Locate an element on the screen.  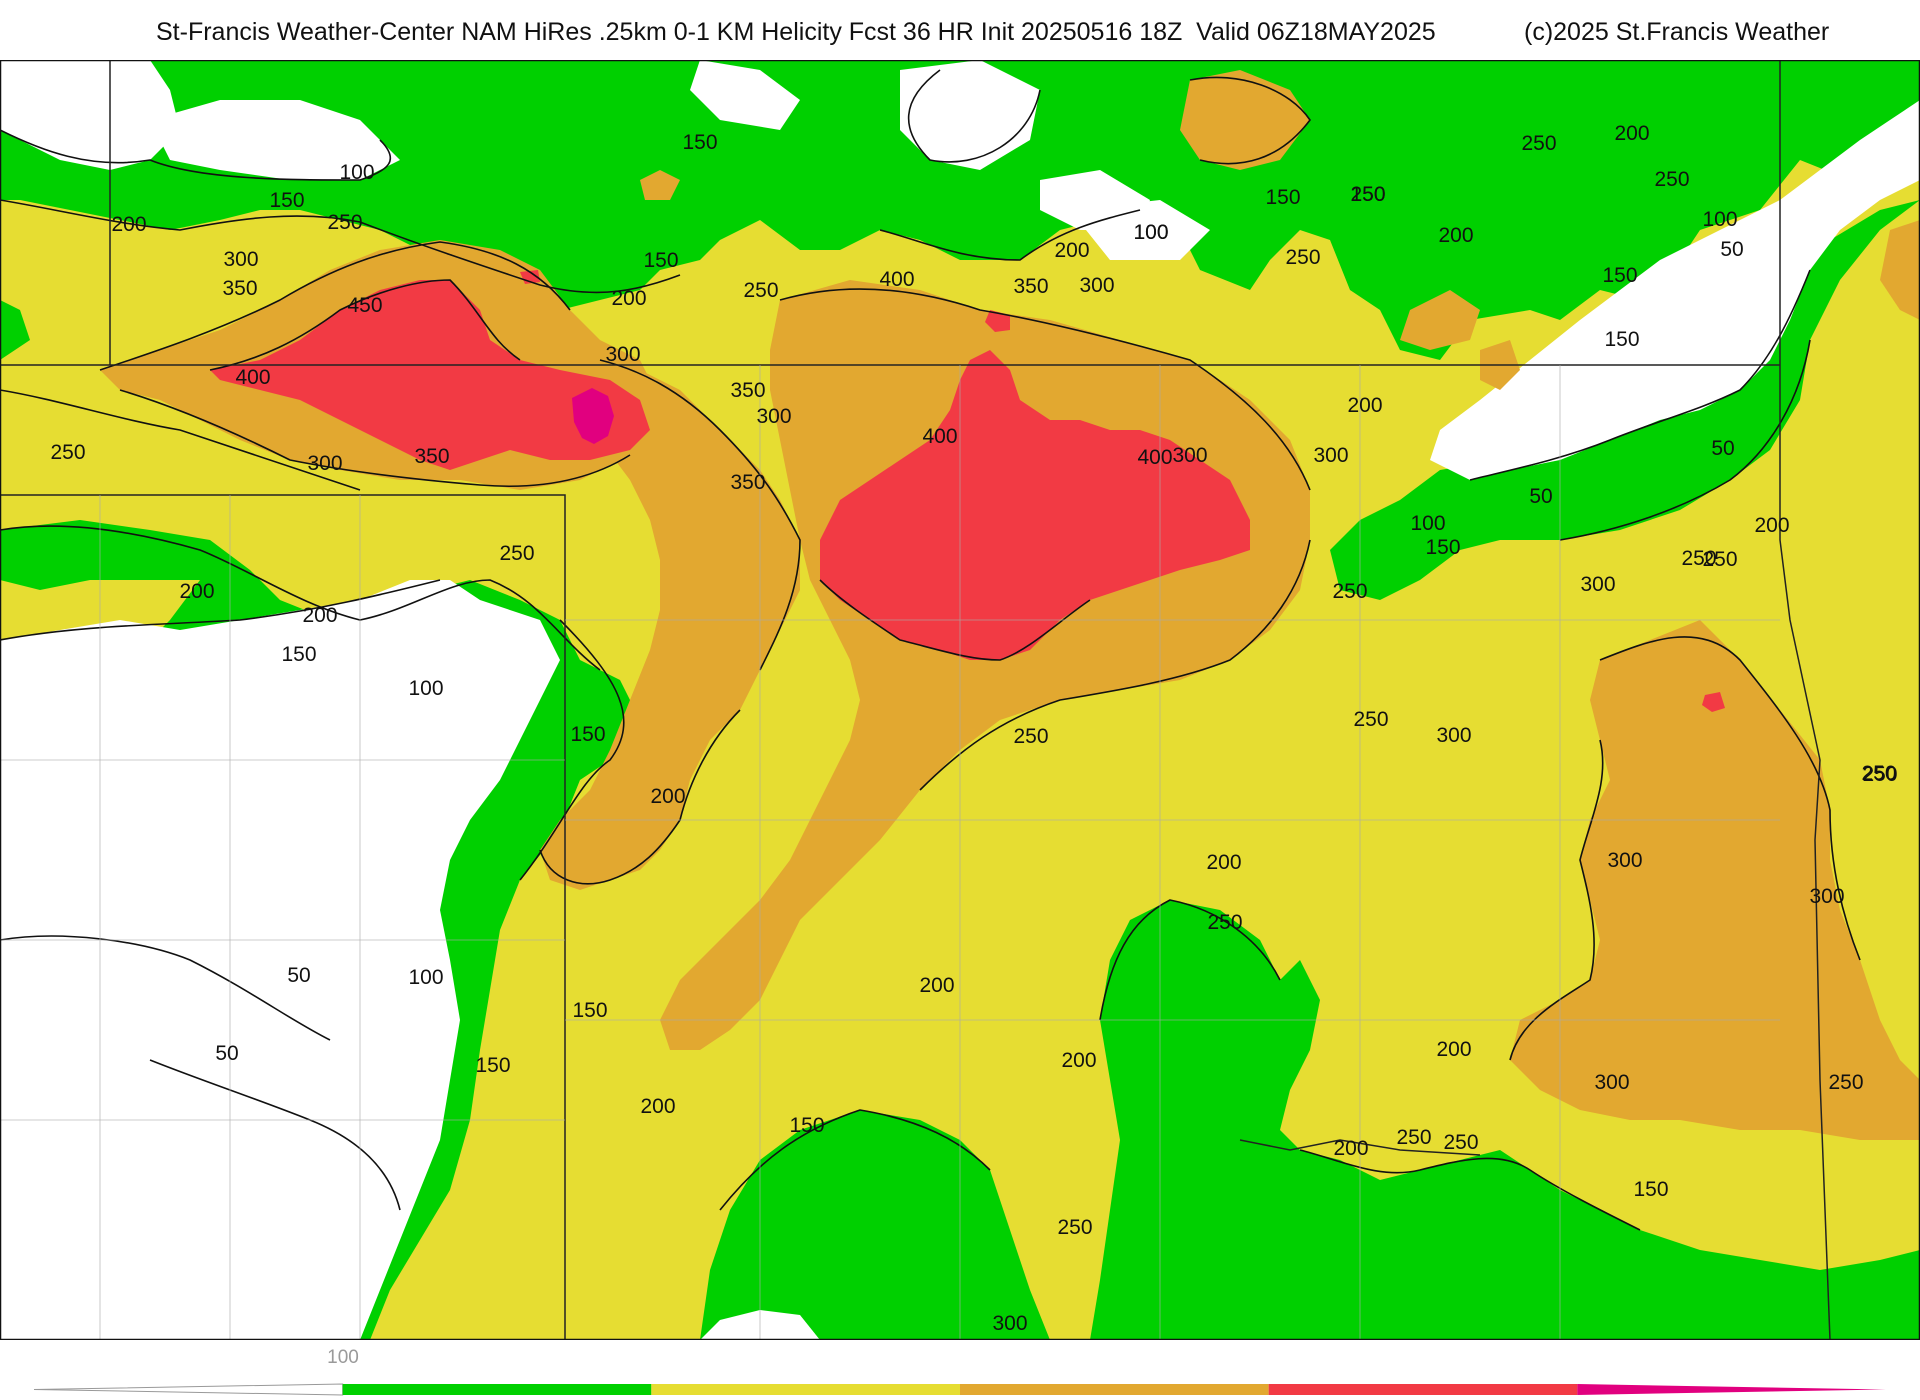
legend-color-bar is located at coordinates (959, 1389).